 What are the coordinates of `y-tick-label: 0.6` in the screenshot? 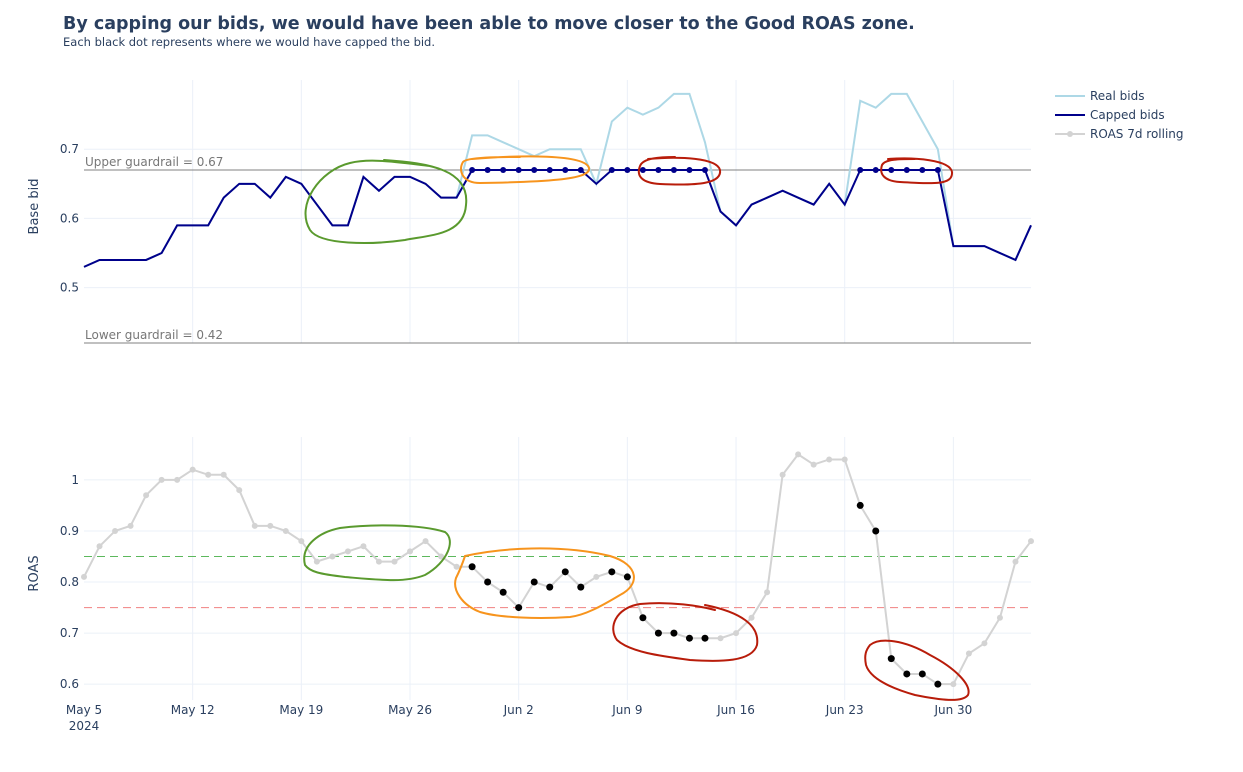 It's located at (69, 218).